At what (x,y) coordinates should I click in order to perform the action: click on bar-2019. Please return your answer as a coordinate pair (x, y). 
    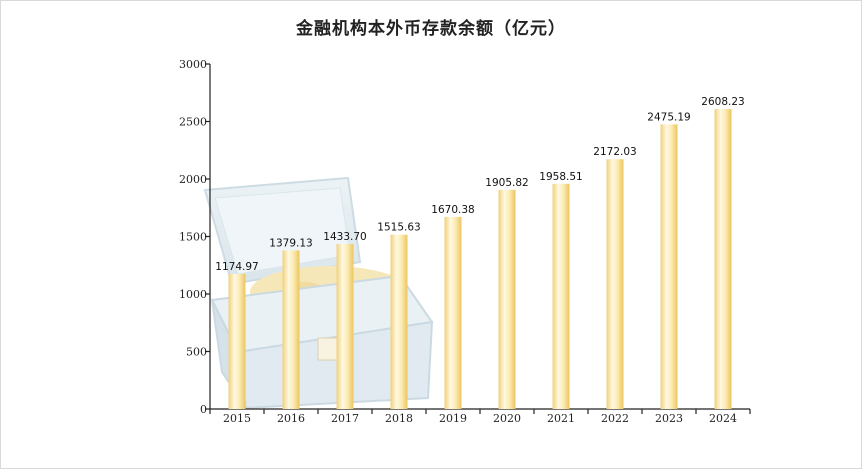
    Looking at the image, I should click on (453, 312).